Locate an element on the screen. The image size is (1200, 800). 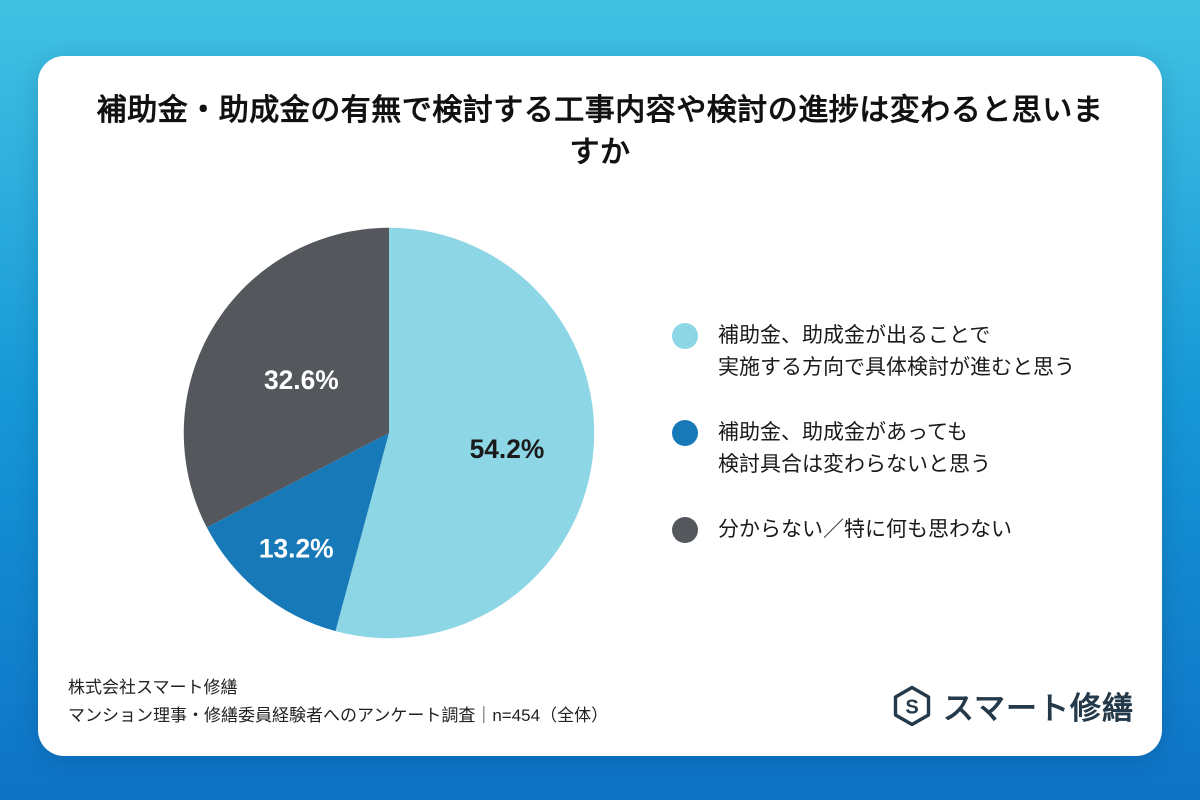
smart-shuzen-logo-icon: S is located at coordinates (912, 706).